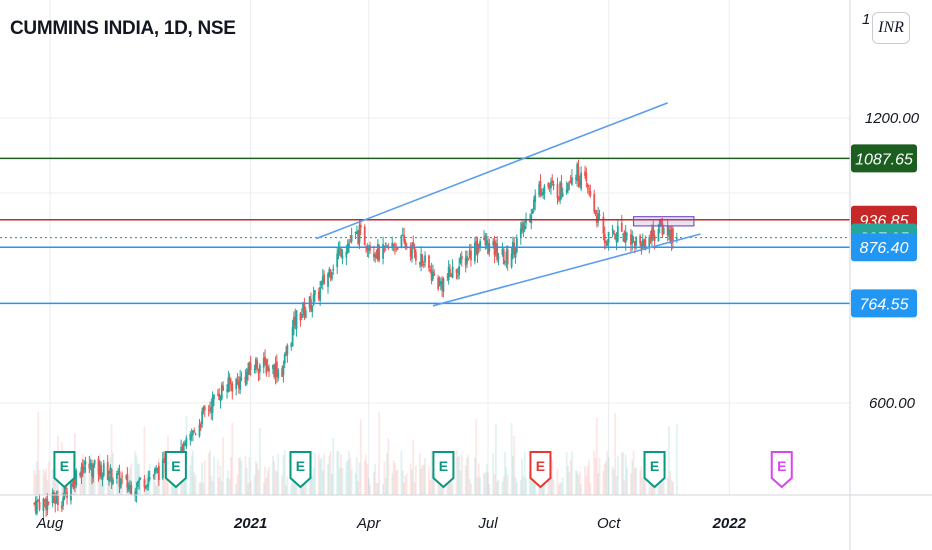 The image size is (932, 550). Describe the element at coordinates (884, 248) in the screenshot. I see `price-label-text: 876.40` at that location.